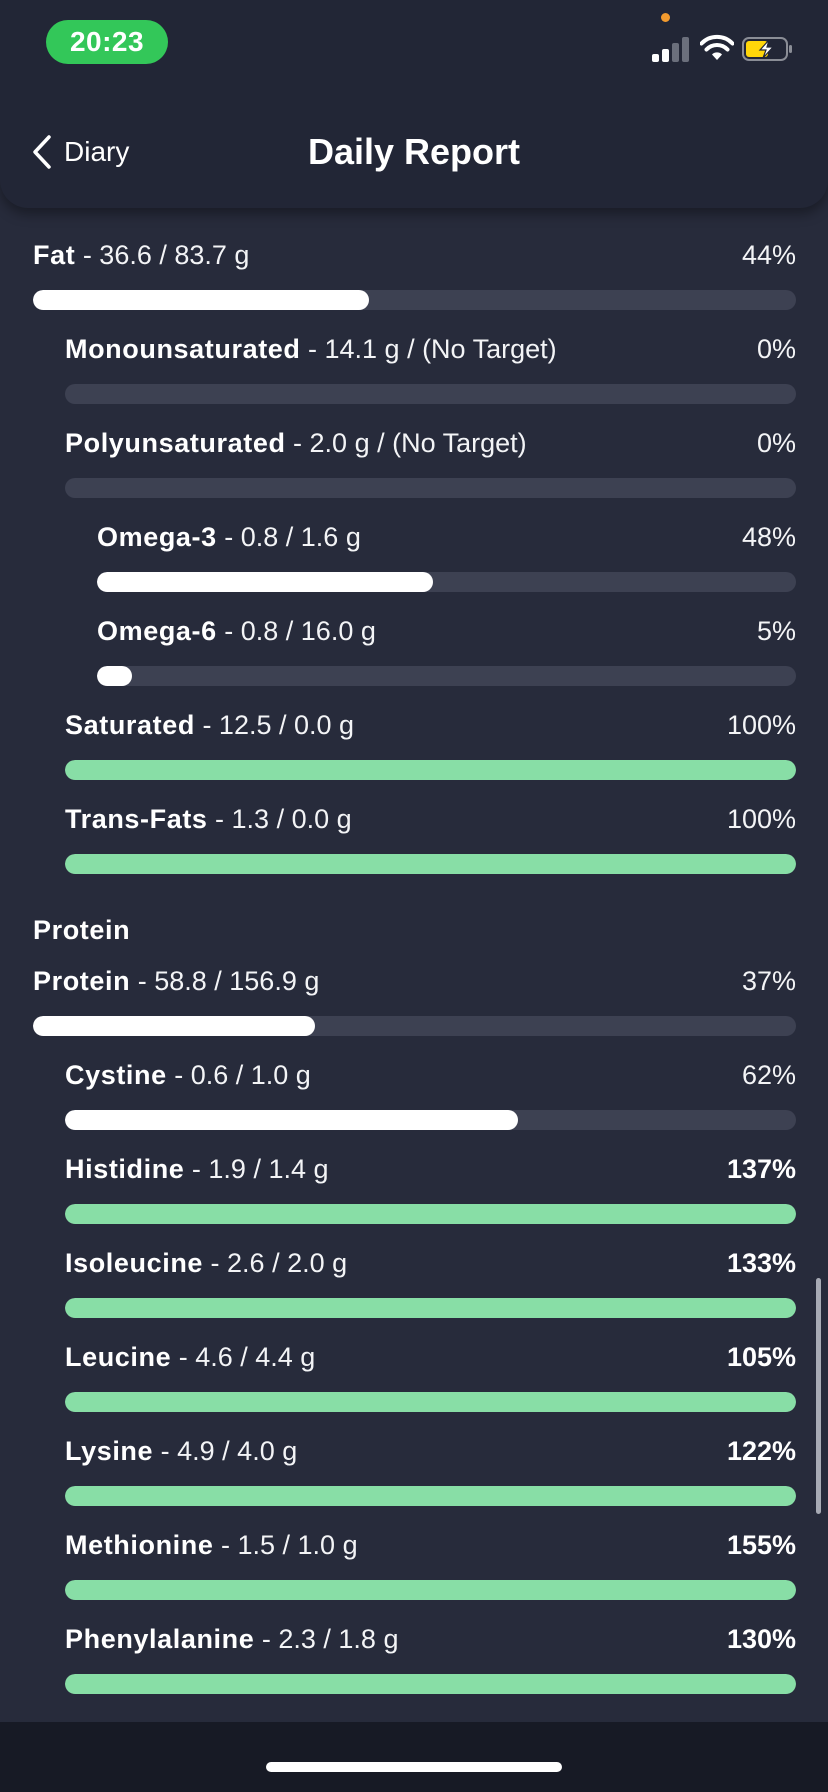 This screenshot has width=828, height=1792. What do you see at coordinates (136, 819) in the screenshot?
I see `nutrient-name: Trans-Fats` at bounding box center [136, 819].